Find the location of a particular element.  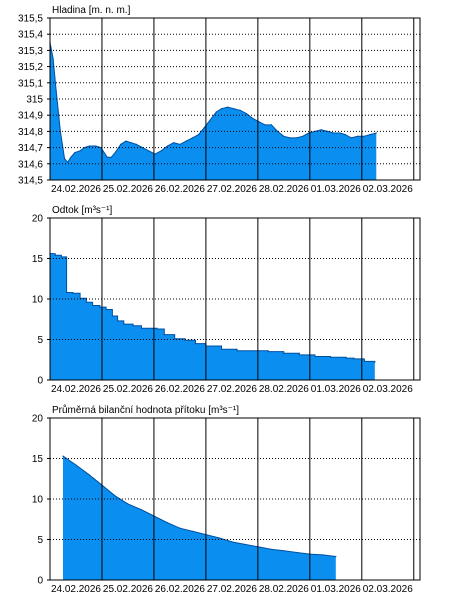

y-tick-label: 15 is located at coordinates (38, 459).